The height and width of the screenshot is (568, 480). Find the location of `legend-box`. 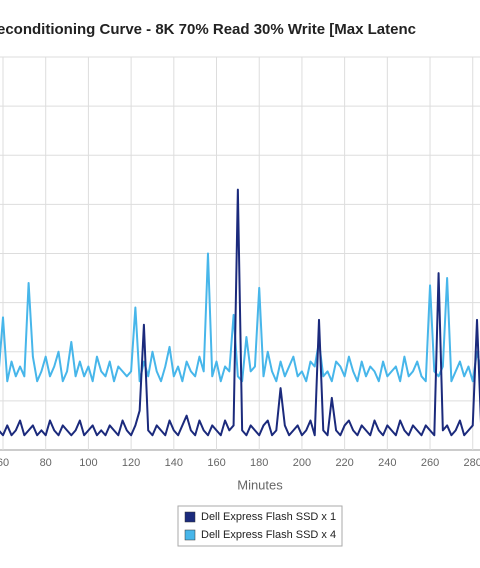

legend-box is located at coordinates (260, 526).